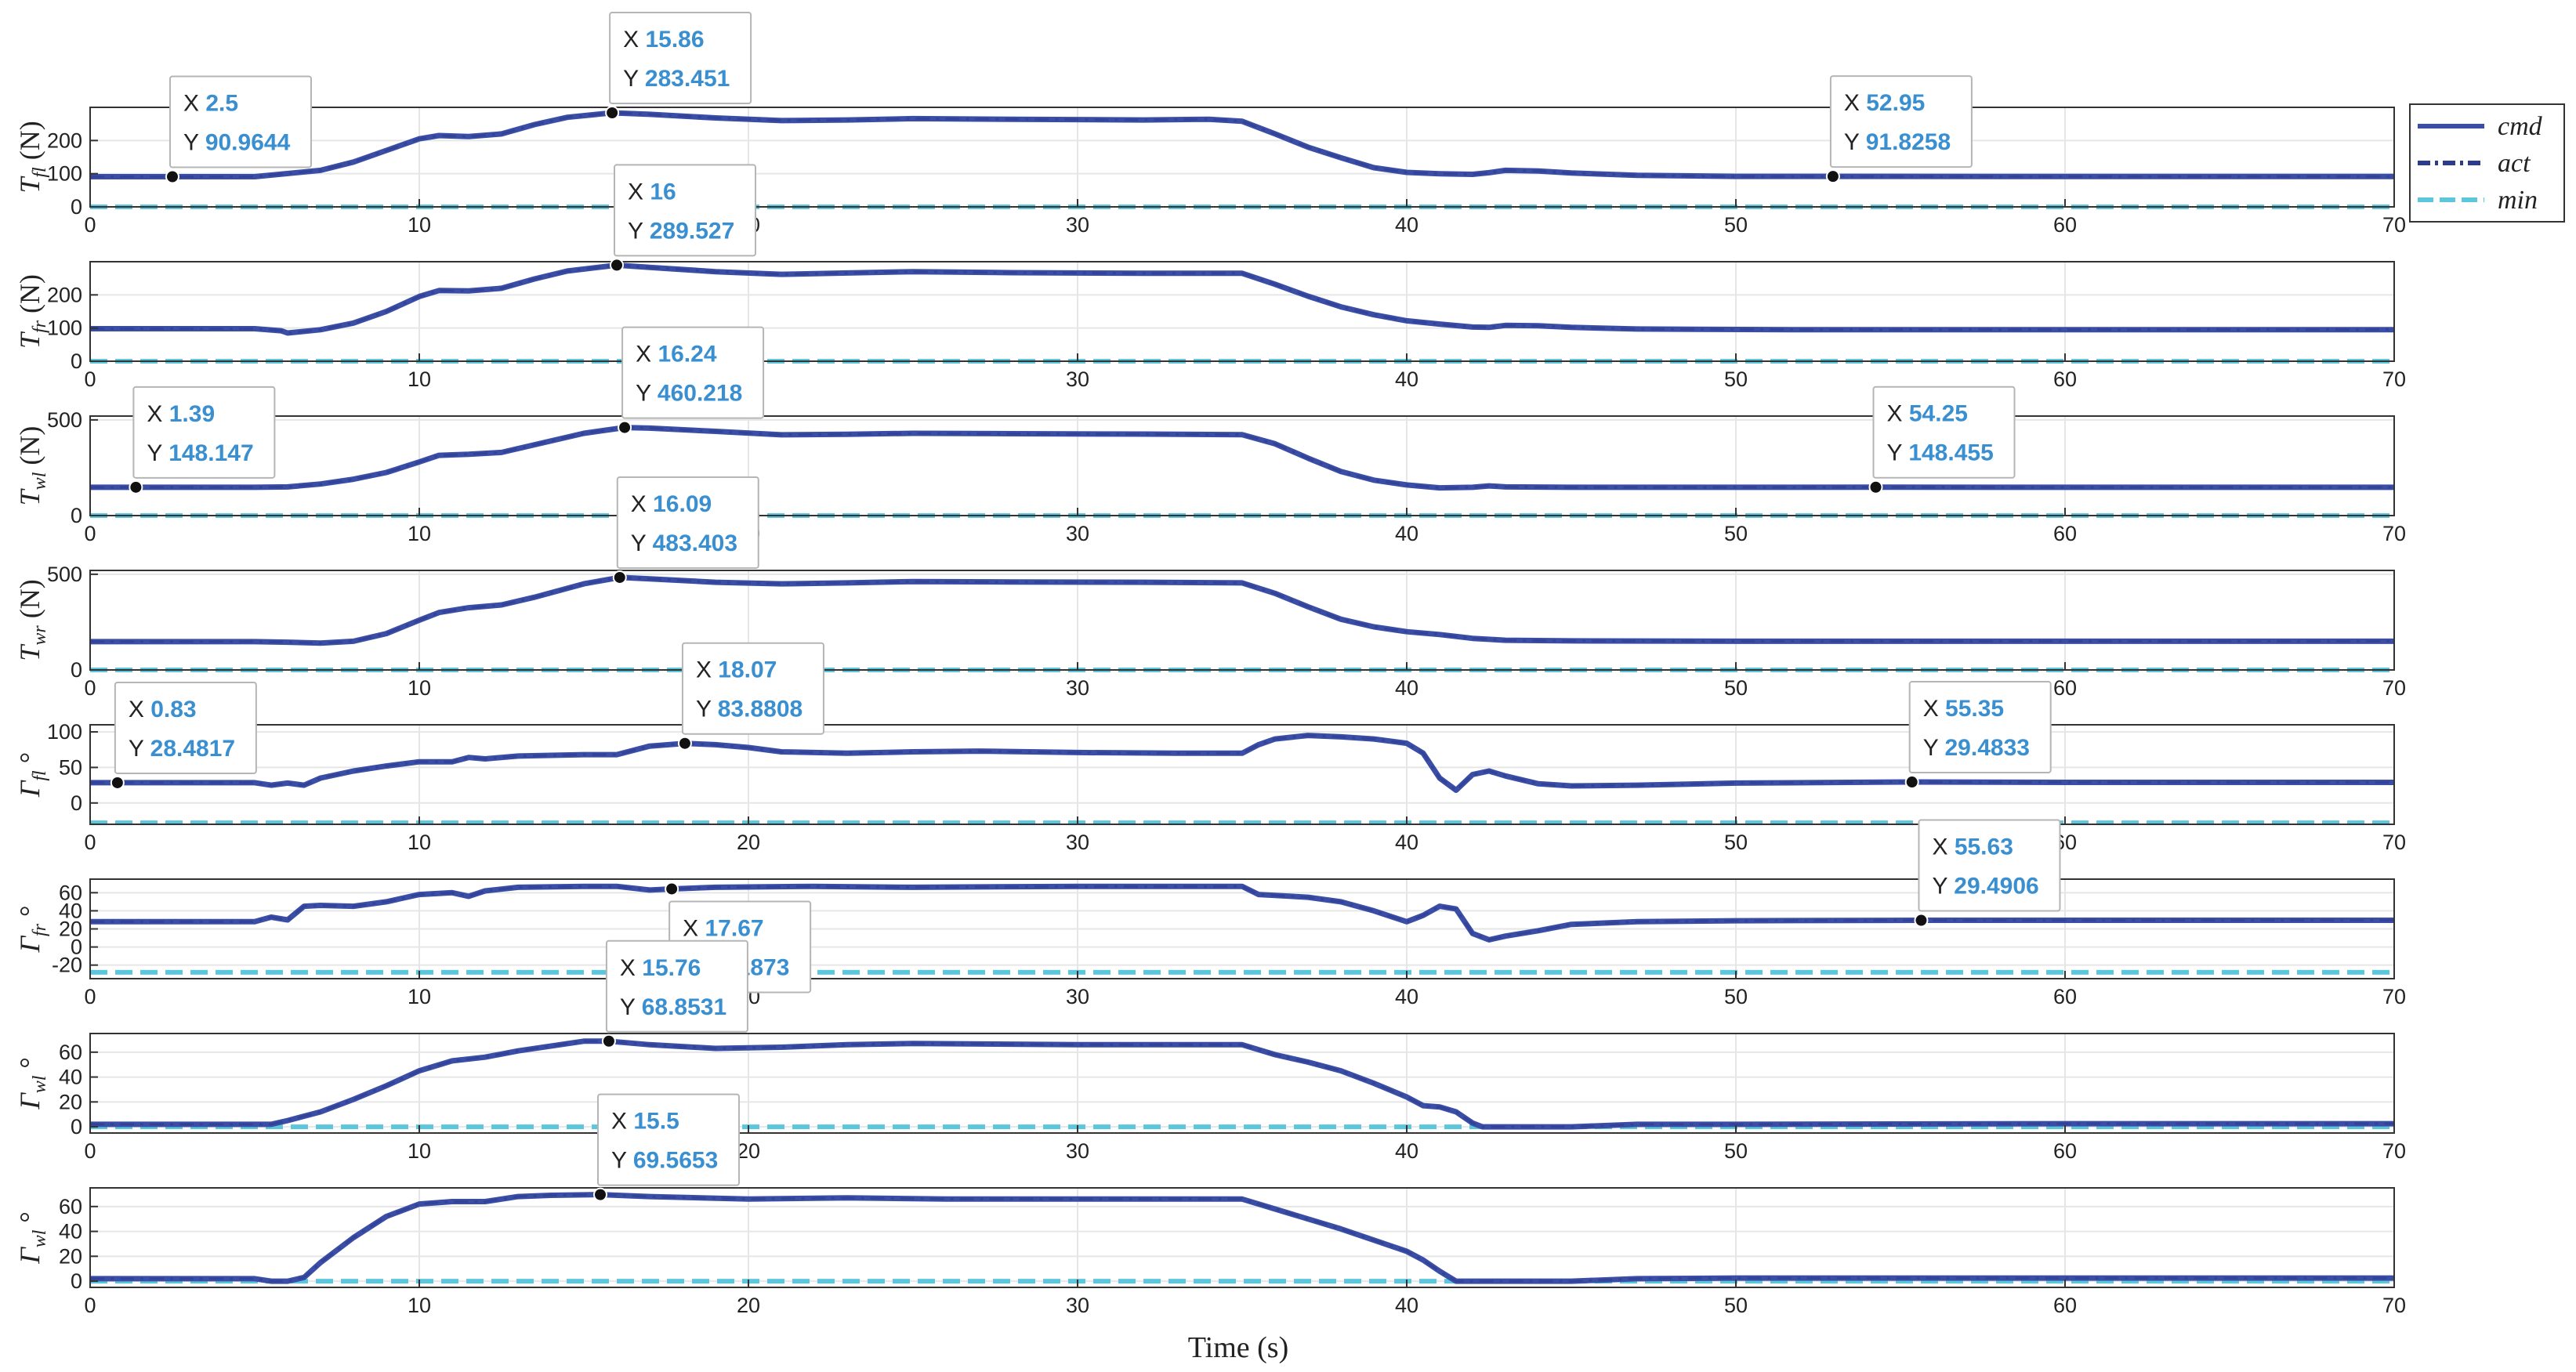  What do you see at coordinates (29, 1101) in the screenshot?
I see `y-label-symbol: Γ` at bounding box center [29, 1101].